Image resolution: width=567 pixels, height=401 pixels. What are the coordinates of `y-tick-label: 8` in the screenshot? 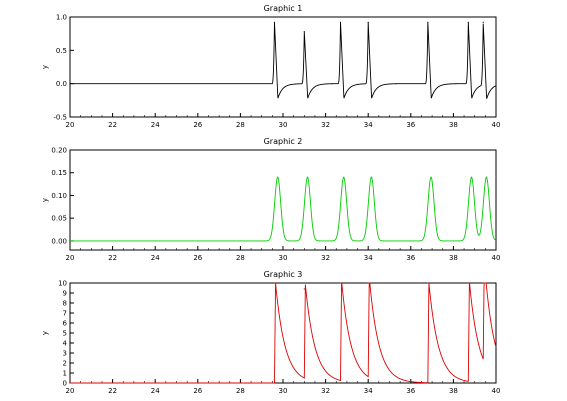 It's located at (65, 304).